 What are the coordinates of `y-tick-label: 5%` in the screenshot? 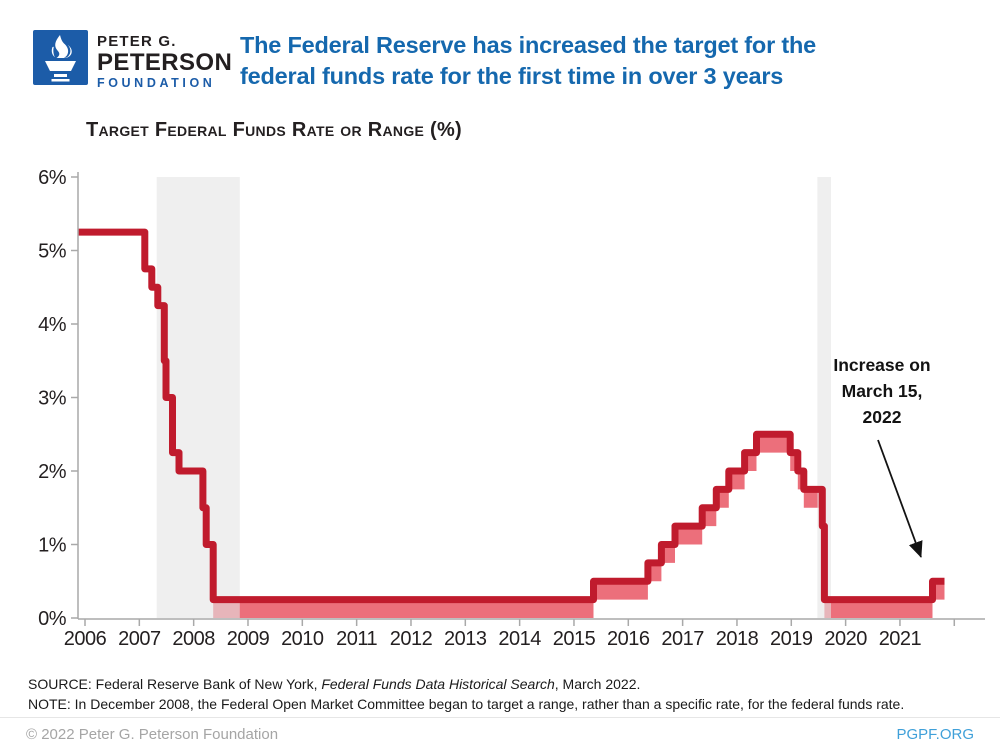 It's located at (52, 252).